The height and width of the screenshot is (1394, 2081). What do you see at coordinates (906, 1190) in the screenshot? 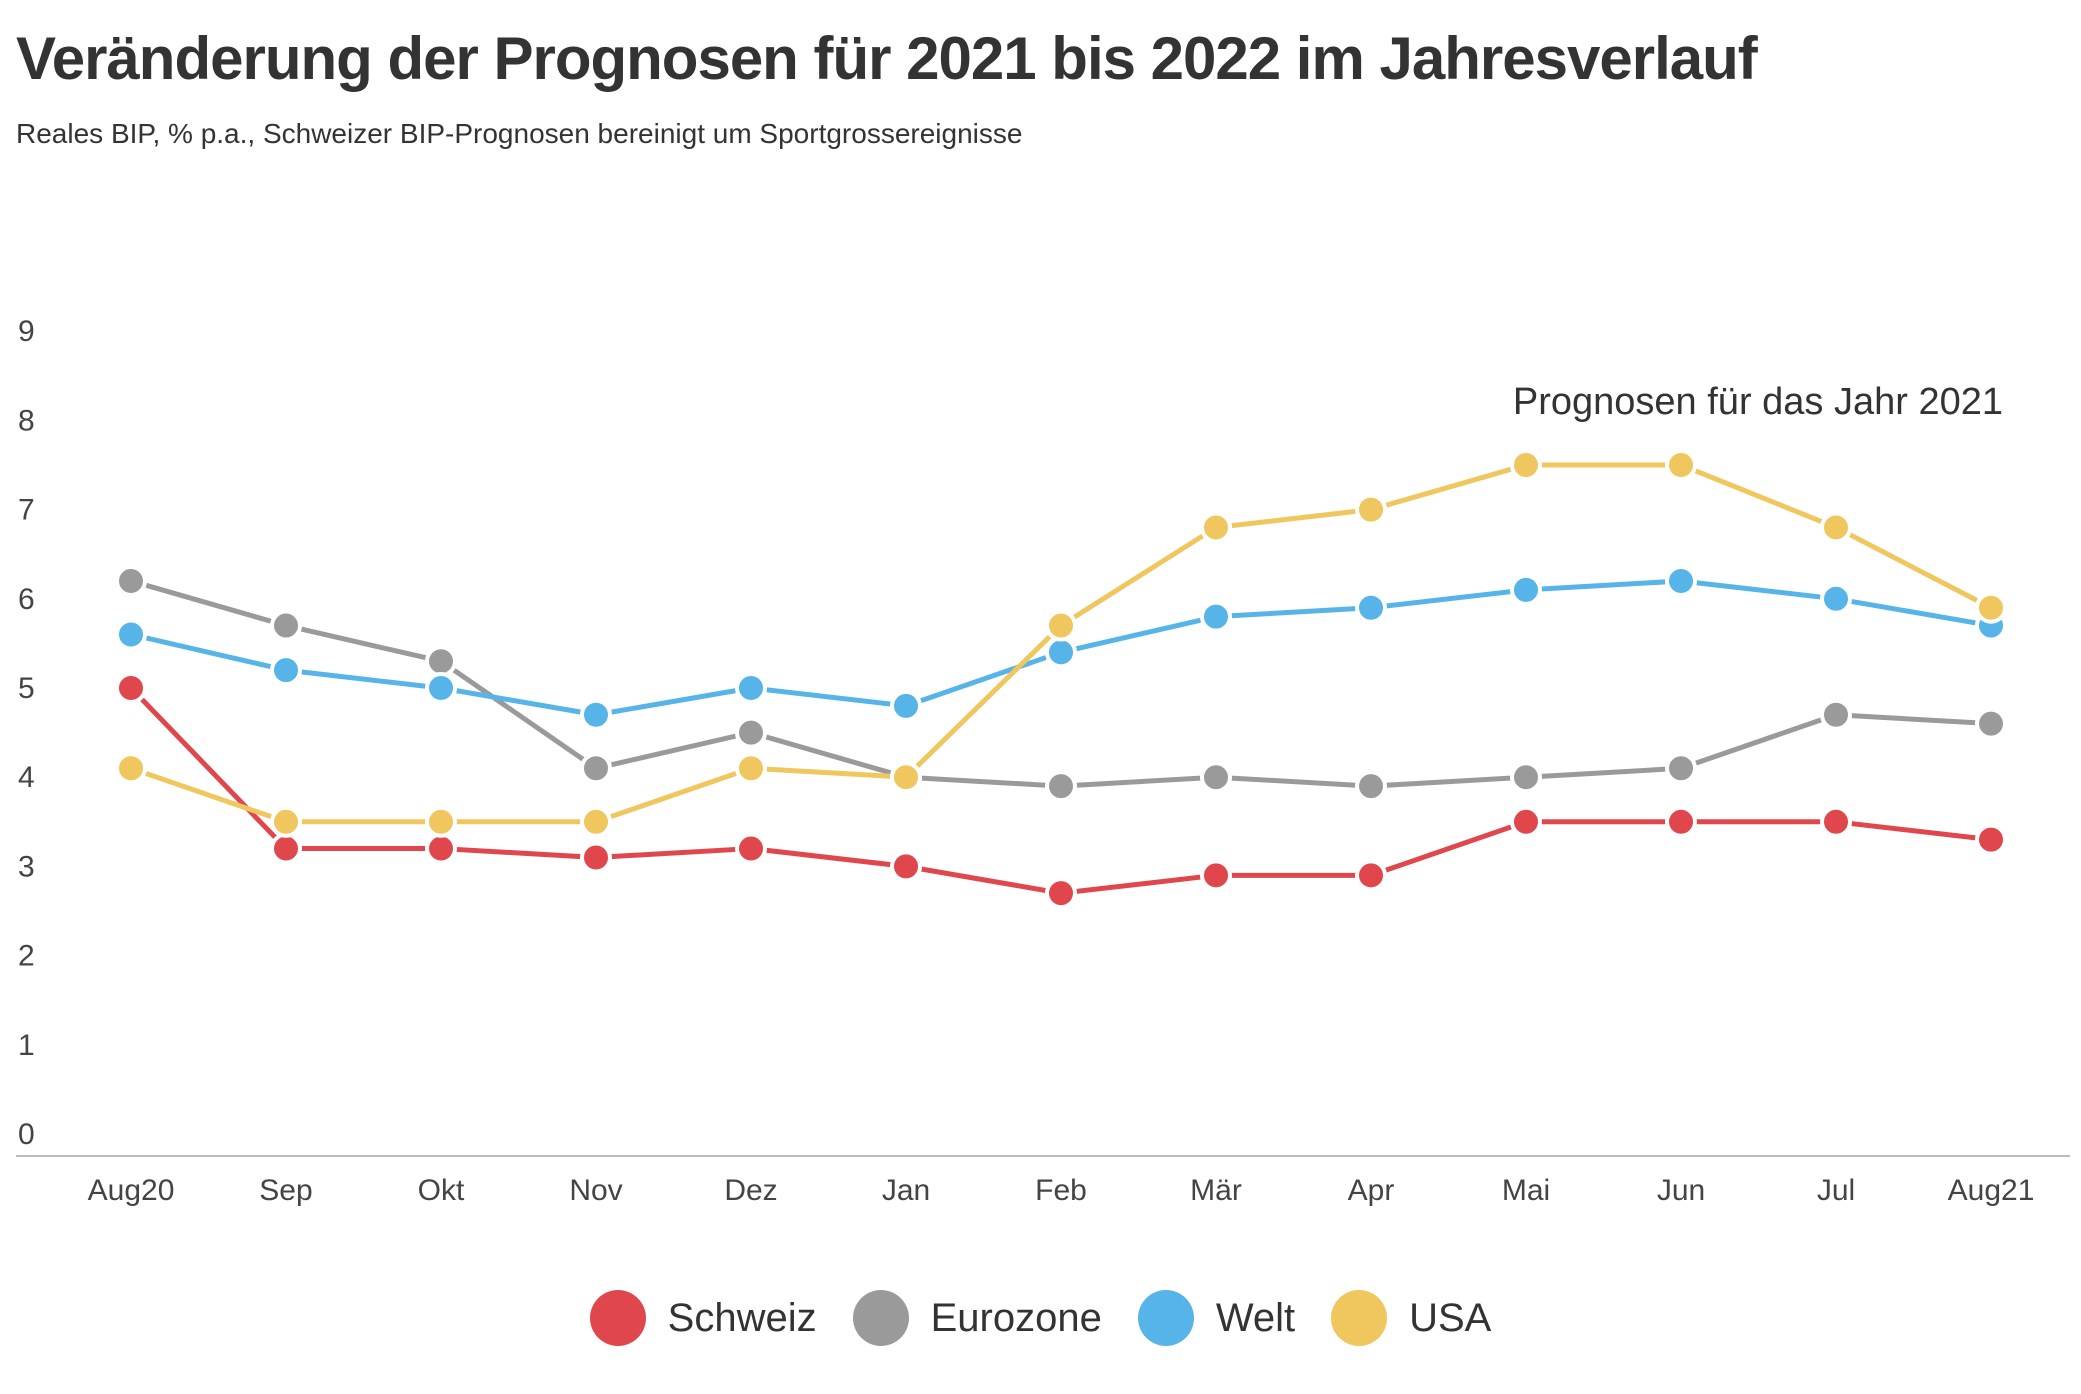
I see `x-tick-label: Jan` at bounding box center [906, 1190].